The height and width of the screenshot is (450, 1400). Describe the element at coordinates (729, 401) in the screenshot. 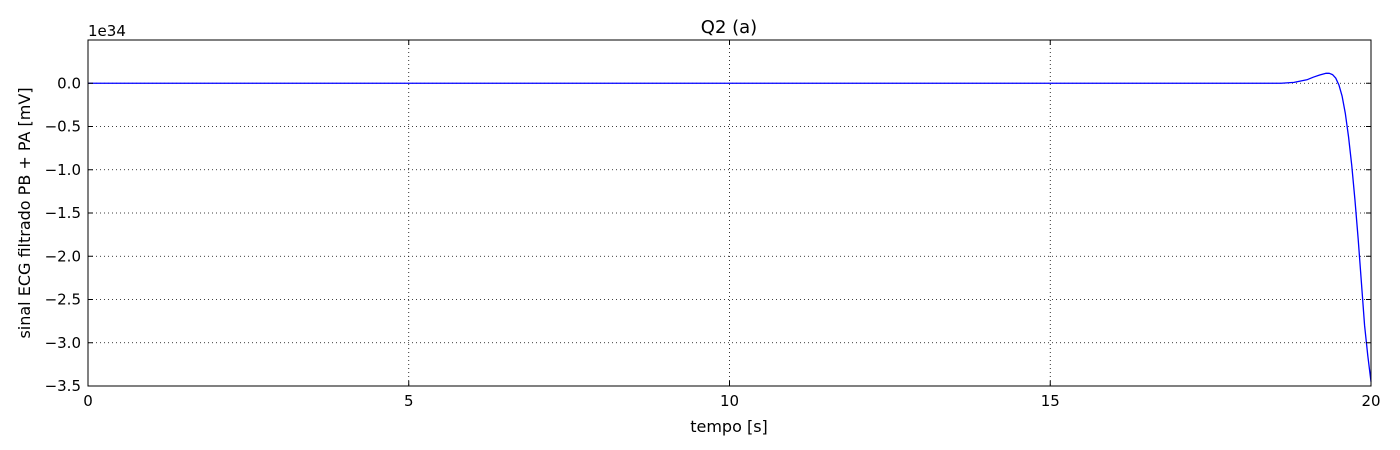

I see `x-tick-label: 10` at that location.